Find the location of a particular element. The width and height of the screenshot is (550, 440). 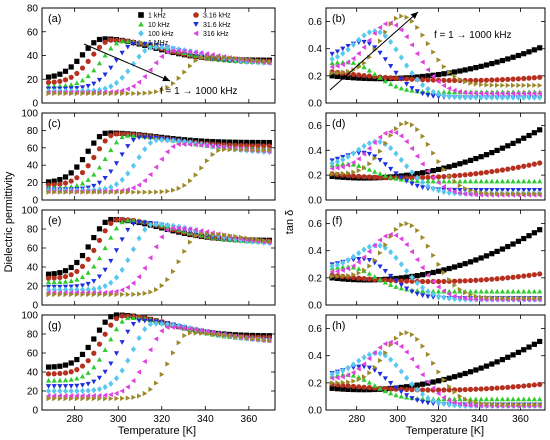

series-1-kHz is located at coordinates (436, 255).